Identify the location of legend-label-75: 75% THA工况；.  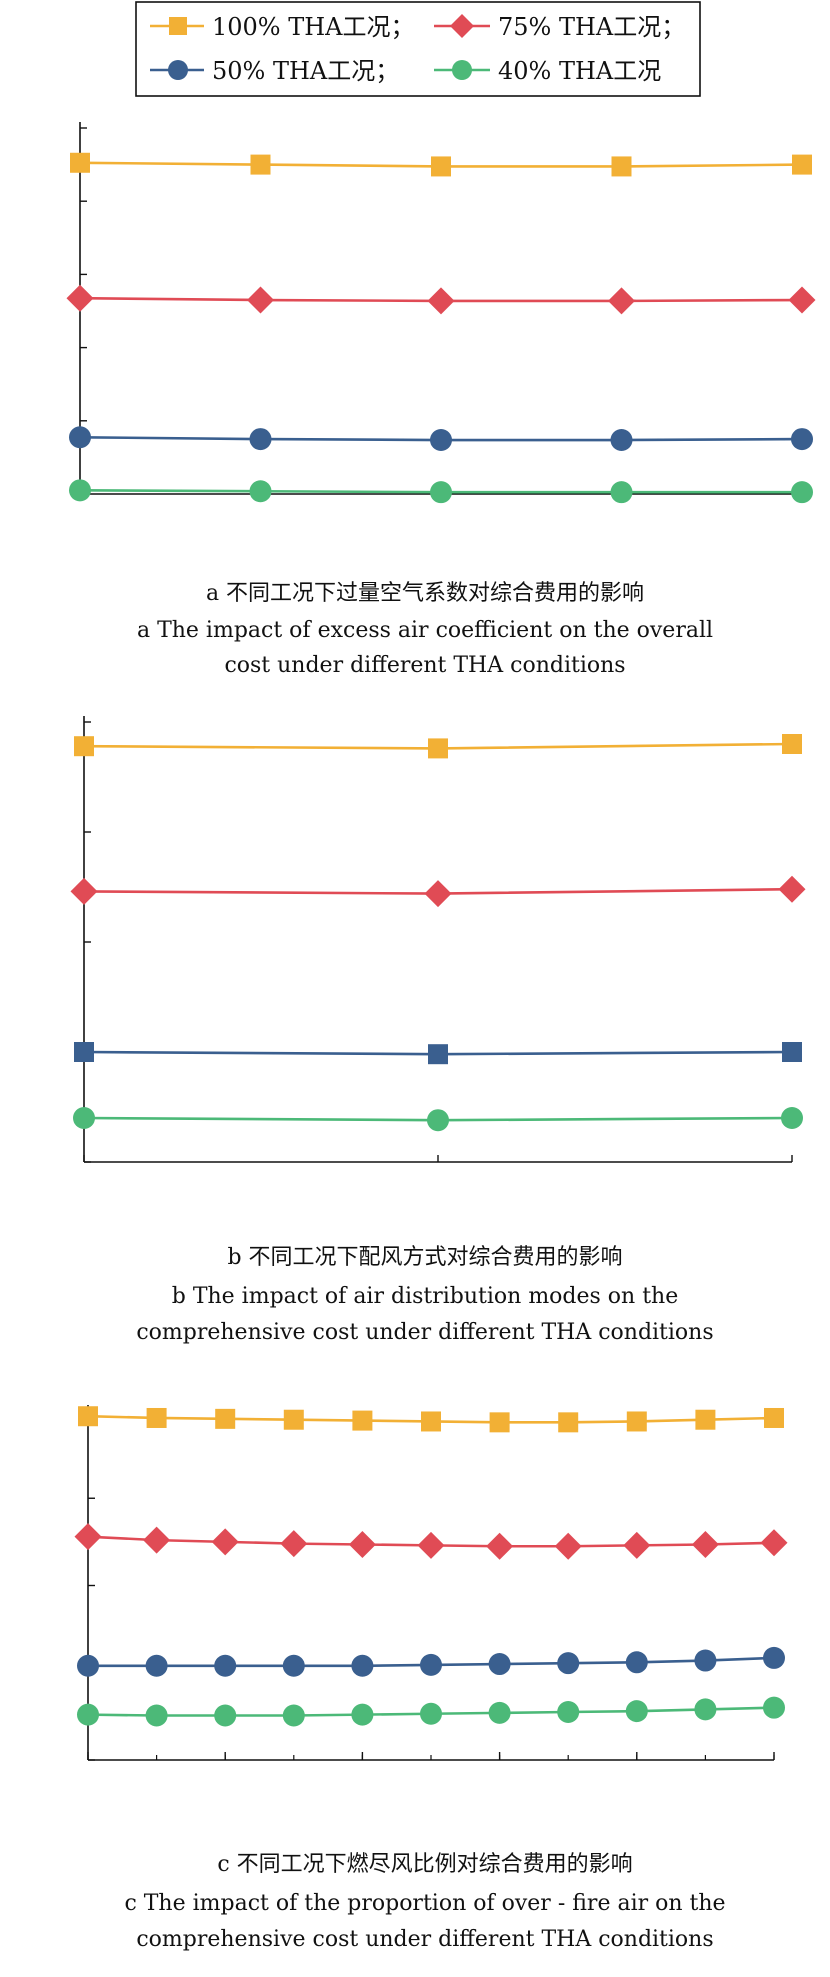
(591, 27).